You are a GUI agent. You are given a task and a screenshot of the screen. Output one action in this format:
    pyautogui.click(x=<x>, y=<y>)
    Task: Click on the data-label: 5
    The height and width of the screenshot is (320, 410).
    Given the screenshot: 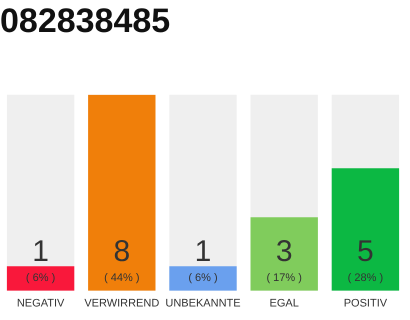 What is the action you would take?
    pyautogui.click(x=365, y=251)
    